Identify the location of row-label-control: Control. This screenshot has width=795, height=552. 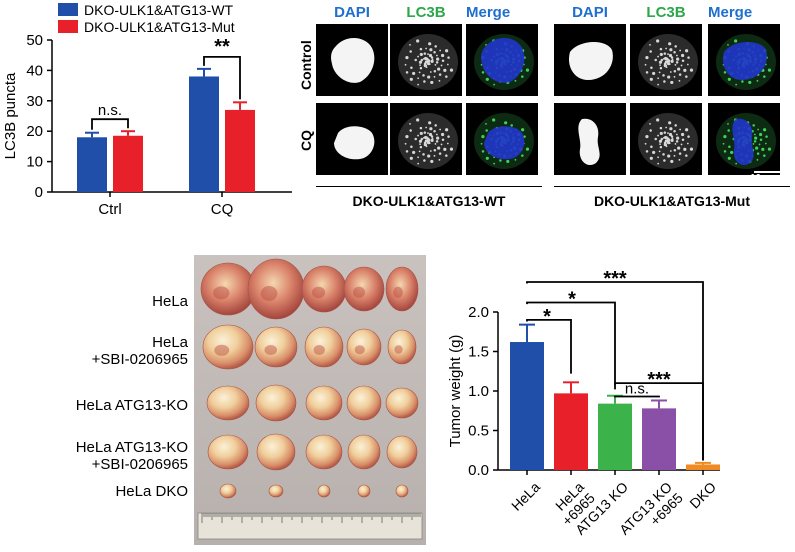
(306, 65).